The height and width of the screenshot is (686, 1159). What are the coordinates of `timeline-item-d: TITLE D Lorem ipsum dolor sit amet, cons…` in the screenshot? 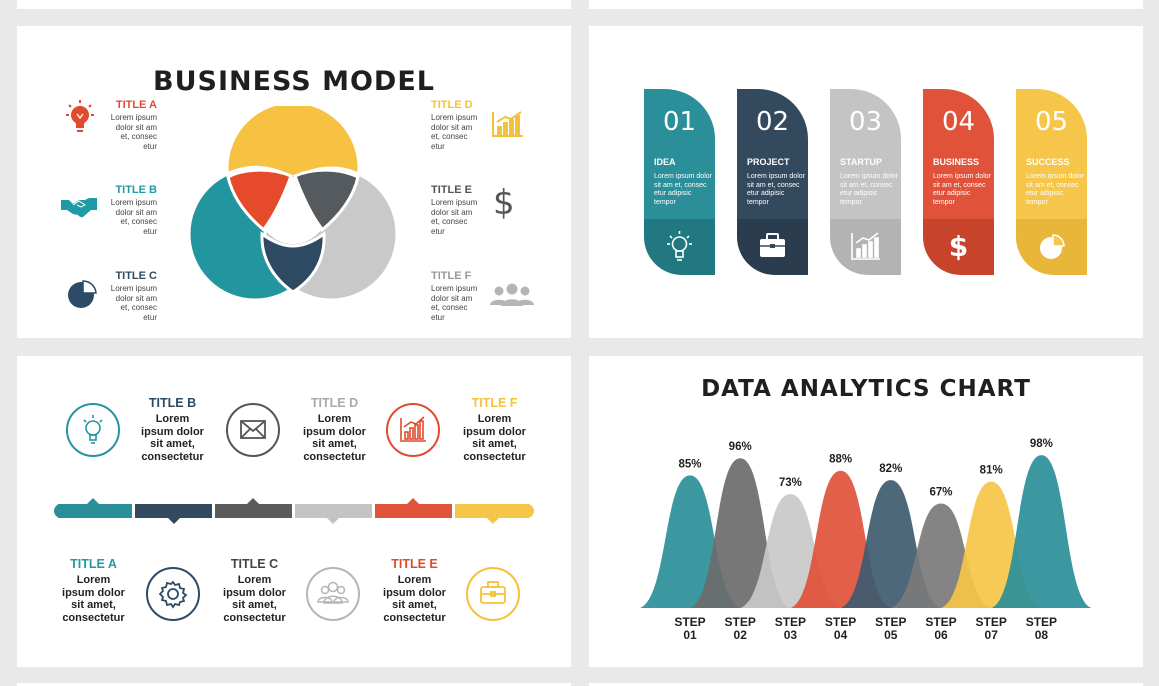 It's located at (334, 429).